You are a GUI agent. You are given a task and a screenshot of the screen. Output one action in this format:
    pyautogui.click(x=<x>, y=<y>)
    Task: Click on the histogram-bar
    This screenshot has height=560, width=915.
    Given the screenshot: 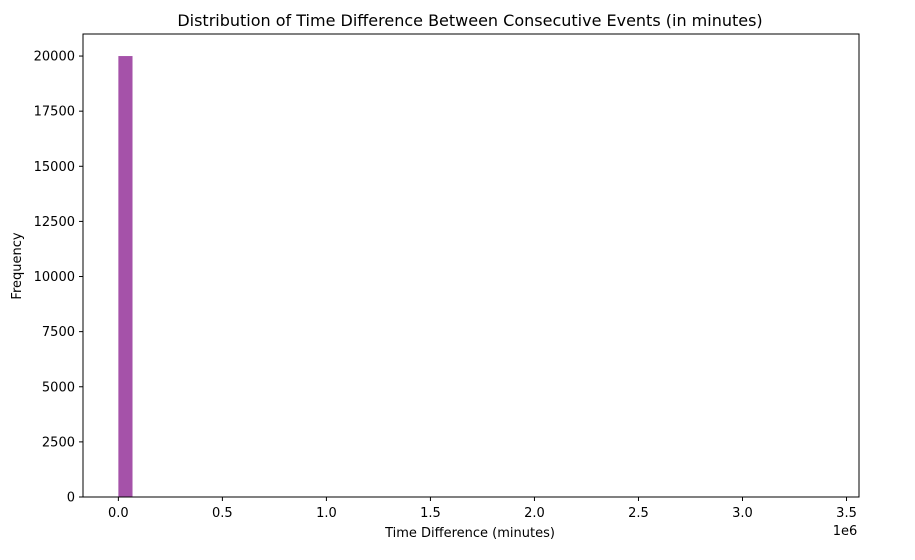 What is the action you would take?
    pyautogui.click(x=125, y=277)
    